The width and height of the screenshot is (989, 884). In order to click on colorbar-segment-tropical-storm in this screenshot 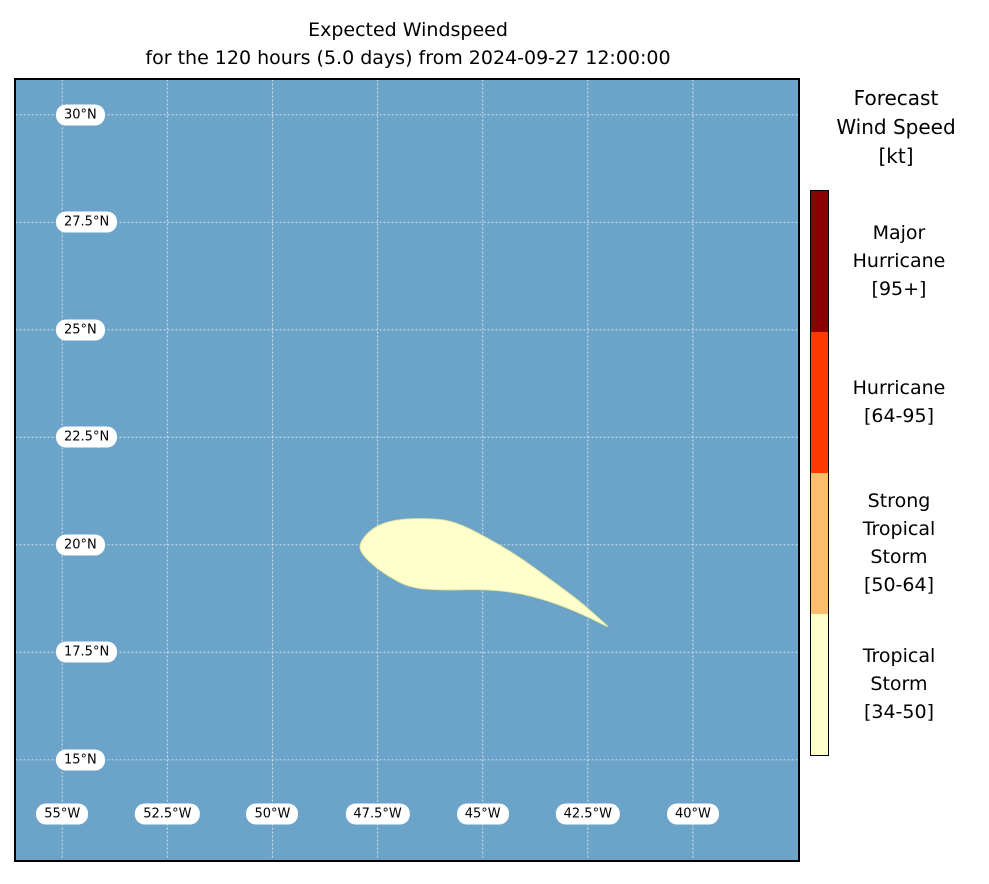, I will do `click(819, 684)`.